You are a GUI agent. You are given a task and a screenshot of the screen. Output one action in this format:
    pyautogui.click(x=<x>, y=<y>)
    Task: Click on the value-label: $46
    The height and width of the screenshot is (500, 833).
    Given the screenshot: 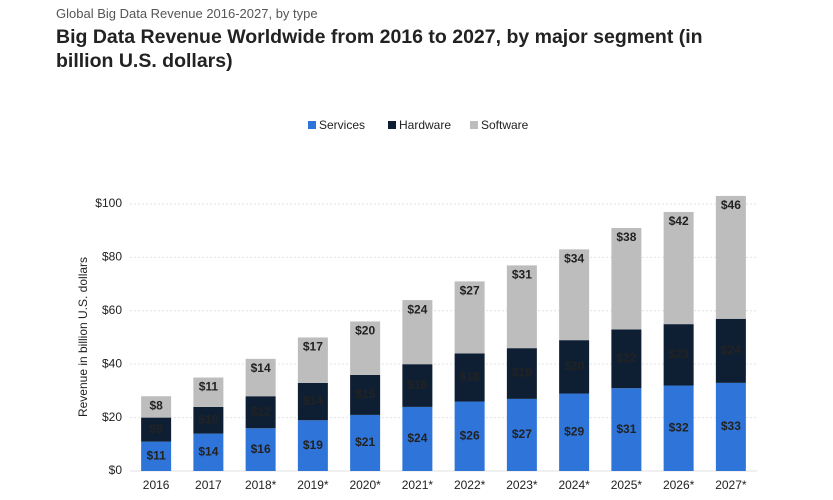 What is the action you would take?
    pyautogui.click(x=731, y=205)
    